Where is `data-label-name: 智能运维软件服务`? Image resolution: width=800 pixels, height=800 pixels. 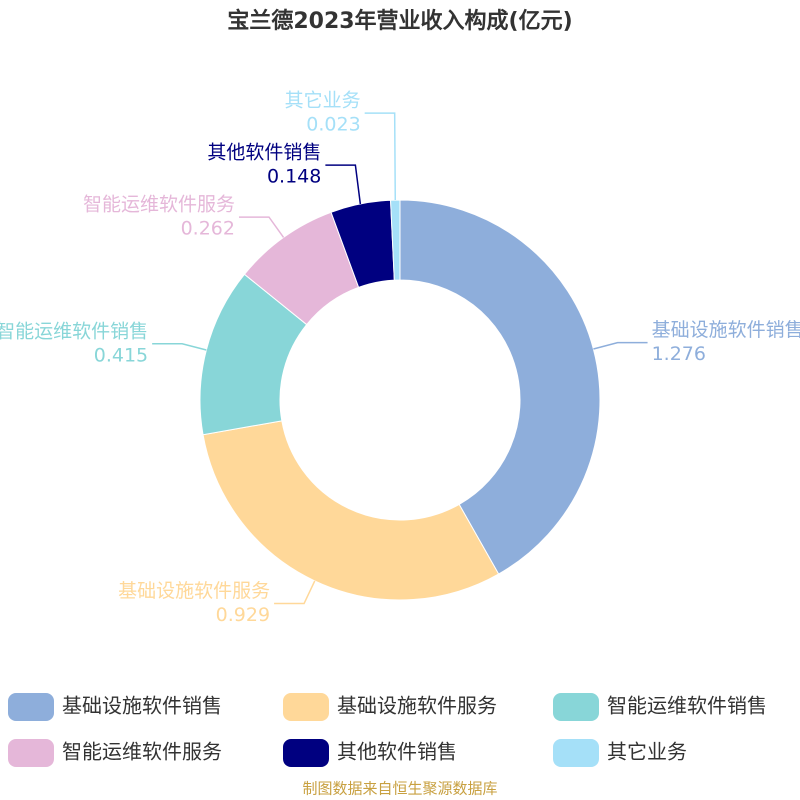
data-label-name: 智能运维软件服务 is located at coordinates (159, 205).